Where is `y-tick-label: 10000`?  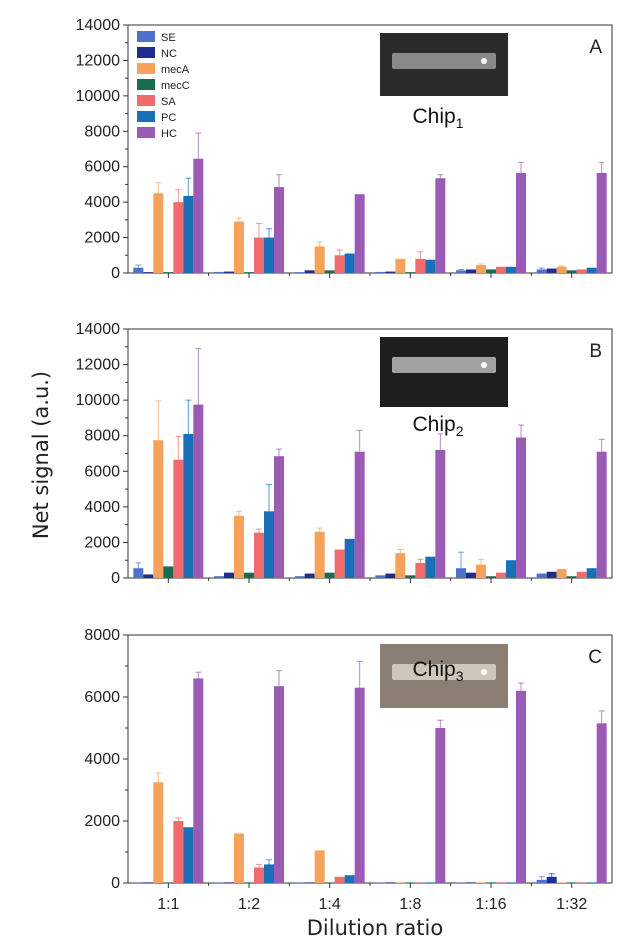
y-tick-label: 10000 is located at coordinates (98, 400).